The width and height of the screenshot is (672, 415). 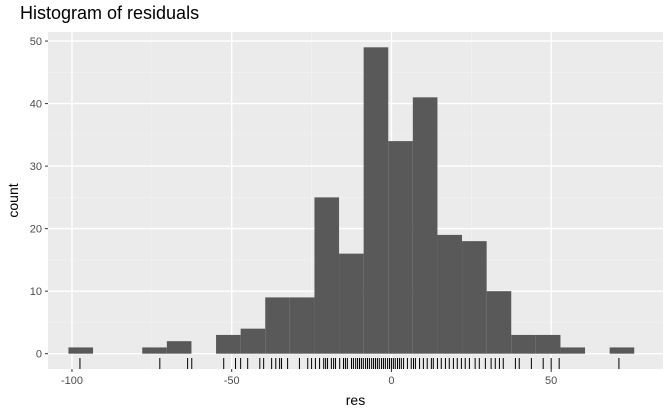 What do you see at coordinates (232, 381) in the screenshot?
I see `x-tick-label: -50` at bounding box center [232, 381].